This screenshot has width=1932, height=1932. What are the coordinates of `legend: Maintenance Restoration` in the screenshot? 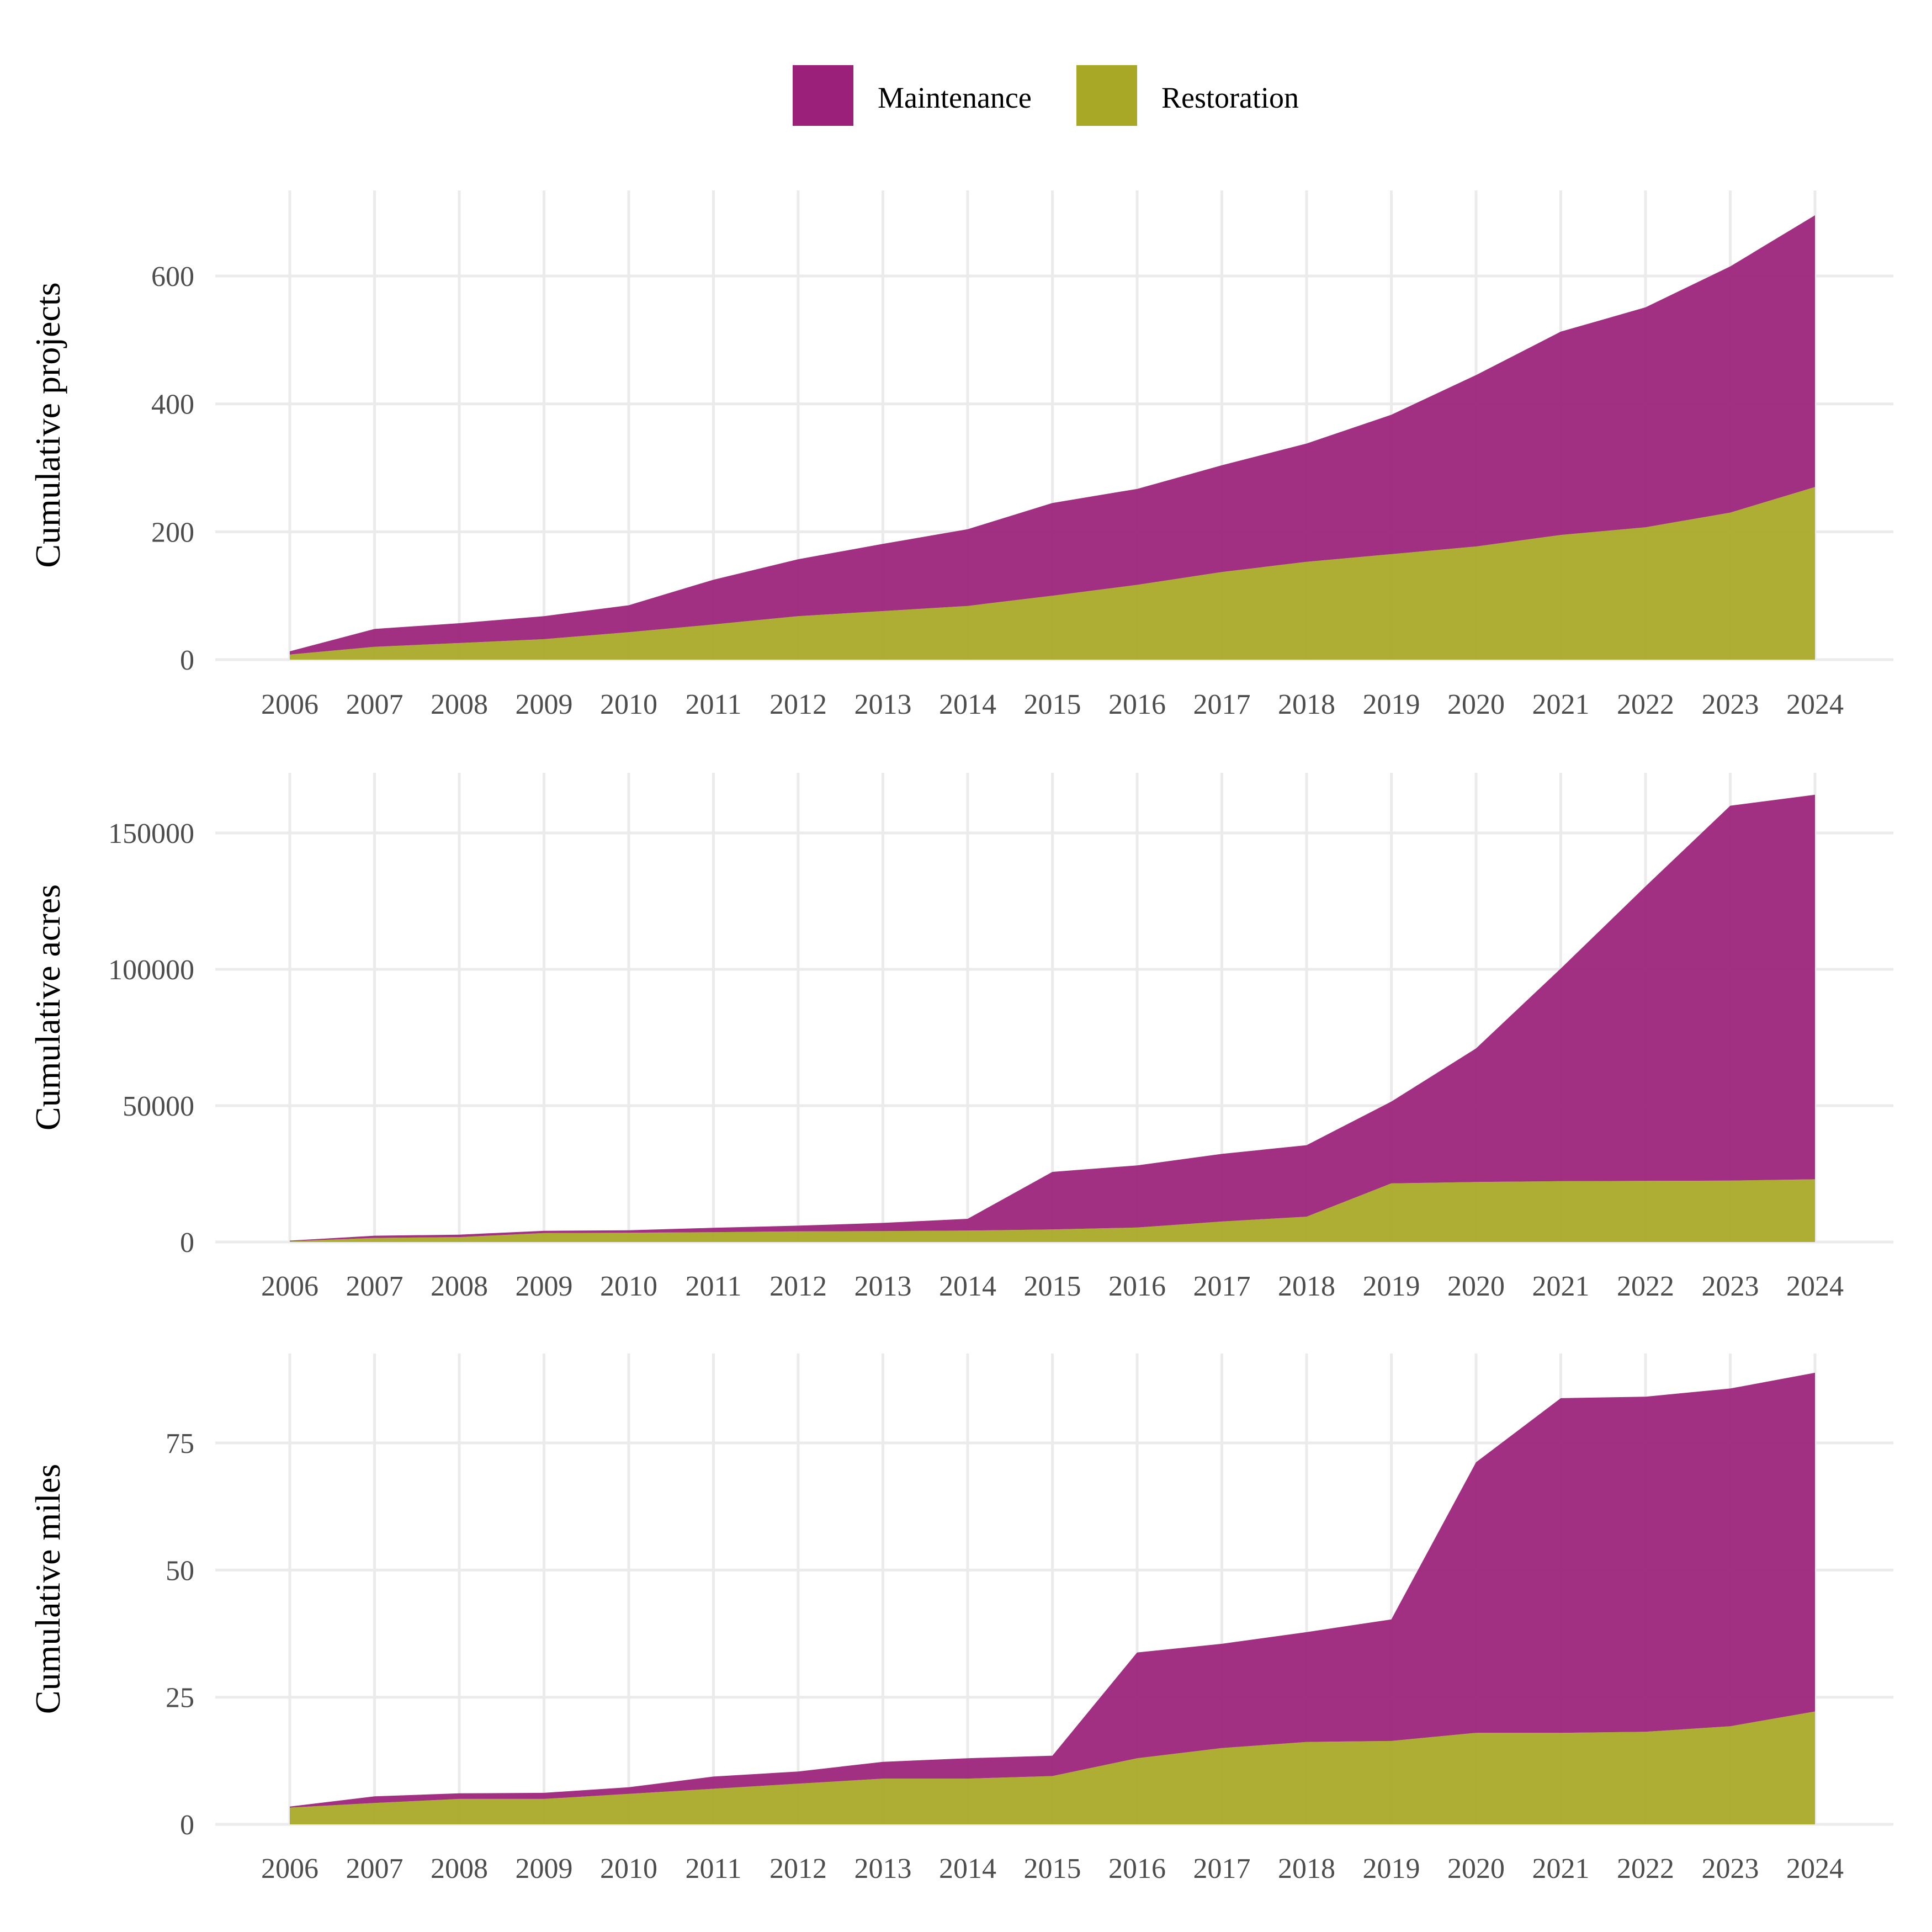 It's located at (1046, 96).